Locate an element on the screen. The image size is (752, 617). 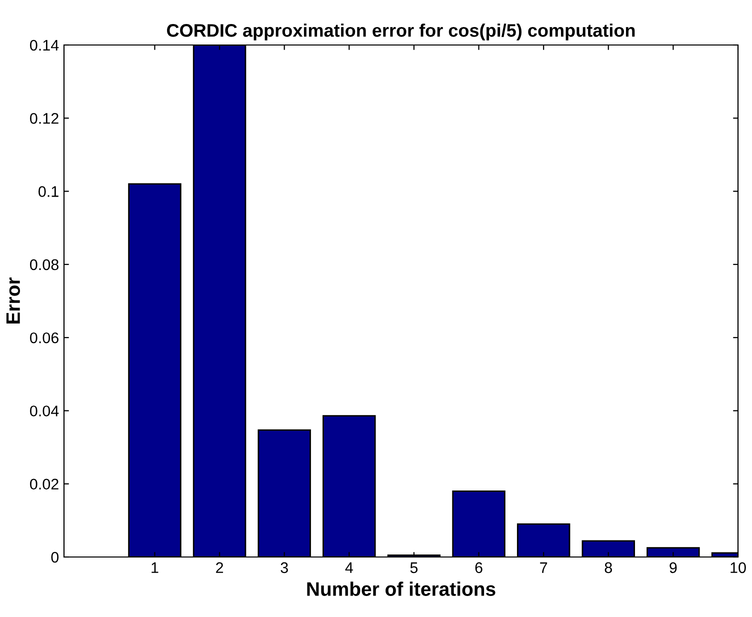
x-tick-label: 2 is located at coordinates (220, 567).